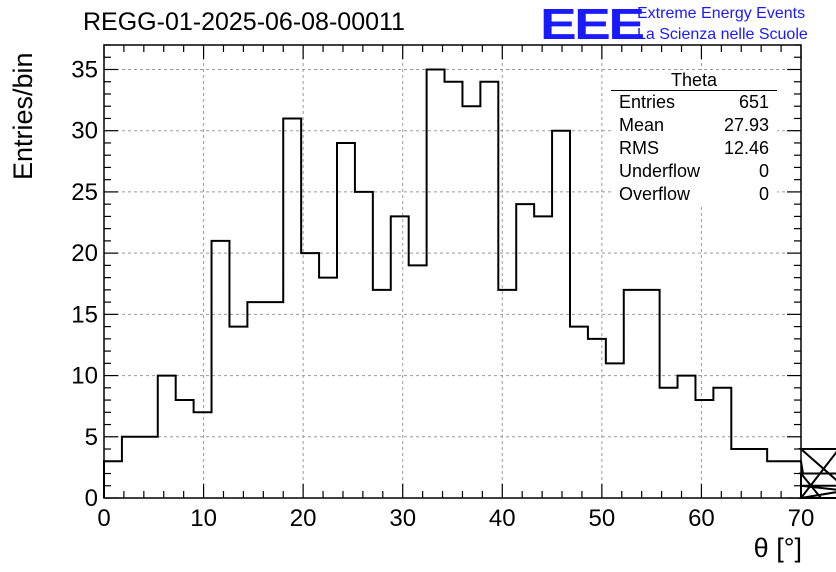 Image resolution: width=836 pixels, height=572 pixels. I want to click on logo-tagline-1: Extreme Energy Events, so click(721, 13).